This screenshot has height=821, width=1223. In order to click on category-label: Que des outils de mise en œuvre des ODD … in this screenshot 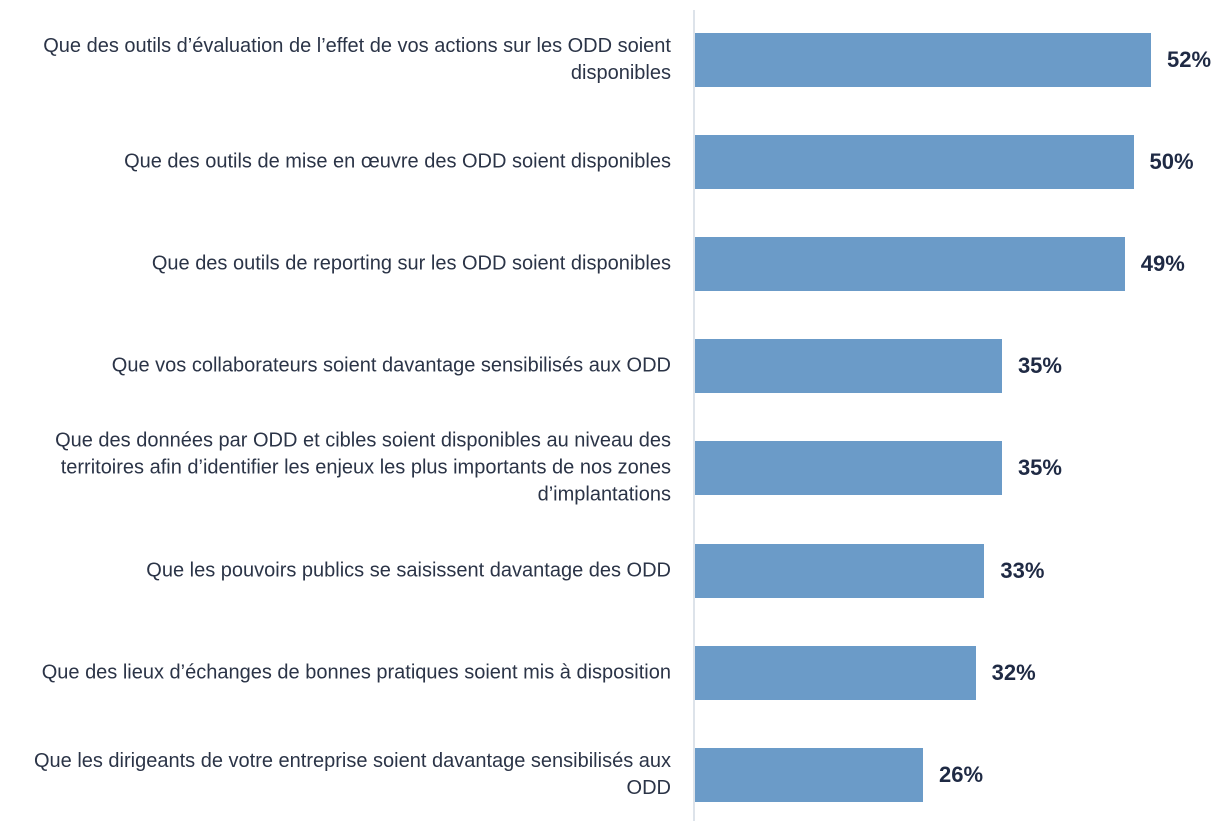, I will do `click(397, 161)`.